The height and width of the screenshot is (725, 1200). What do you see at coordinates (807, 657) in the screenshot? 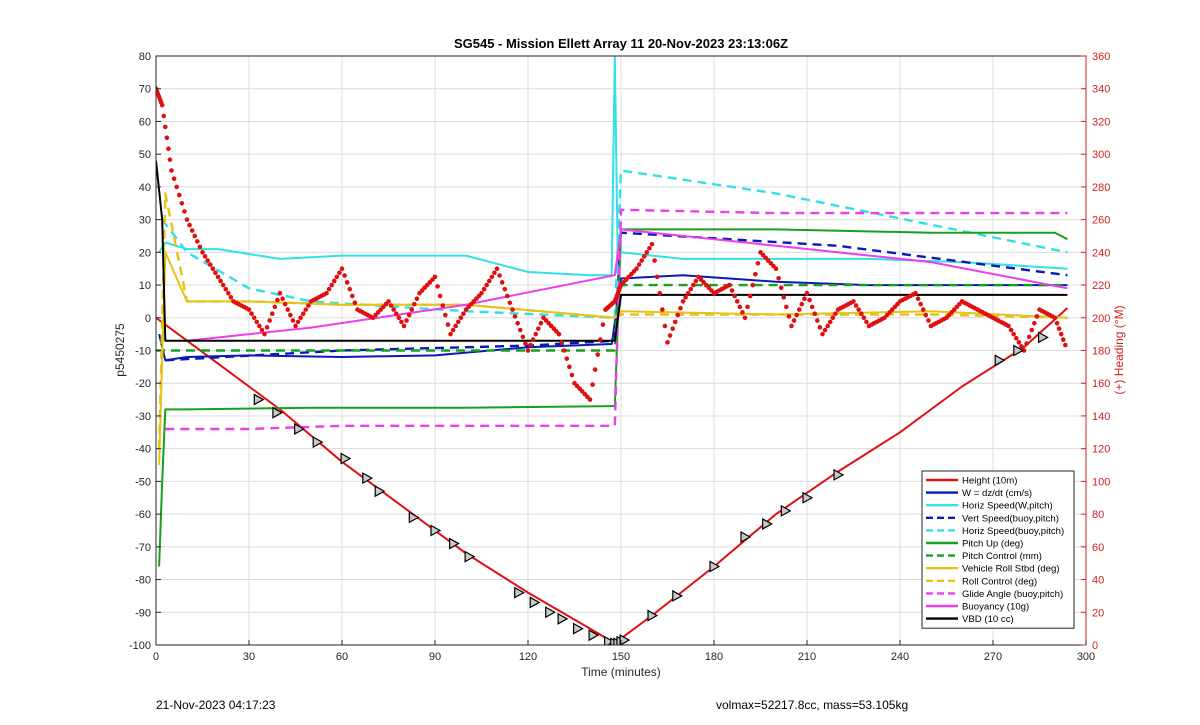
I see `bottom-tick-label: 210` at bounding box center [807, 657].